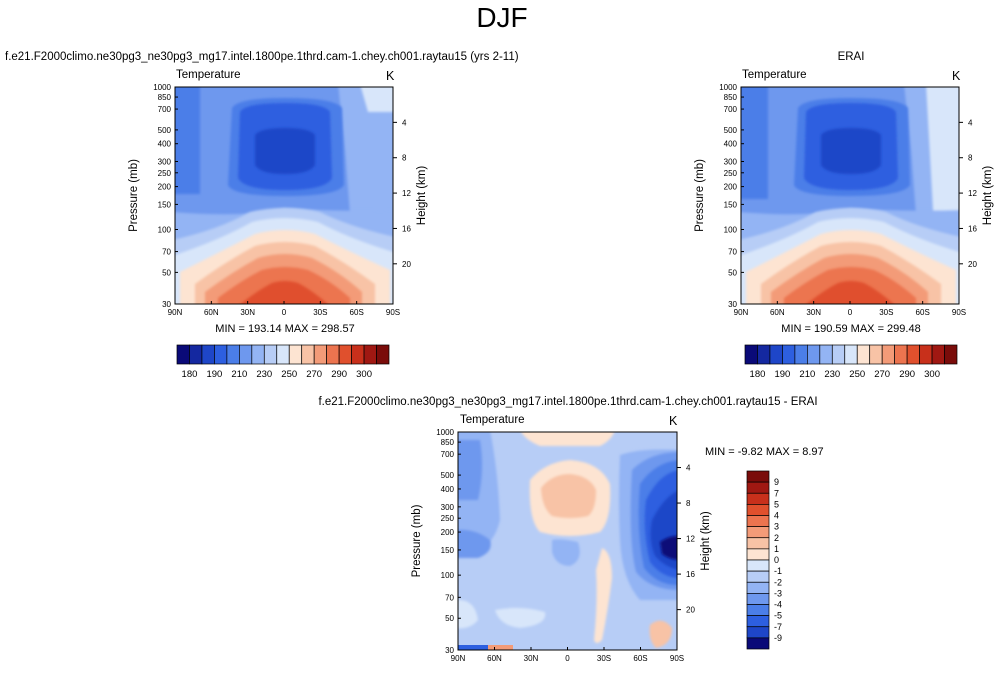 The height and width of the screenshot is (673, 1004). Describe the element at coordinates (339, 374) in the screenshot. I see `colorbar-label: 290` at that location.